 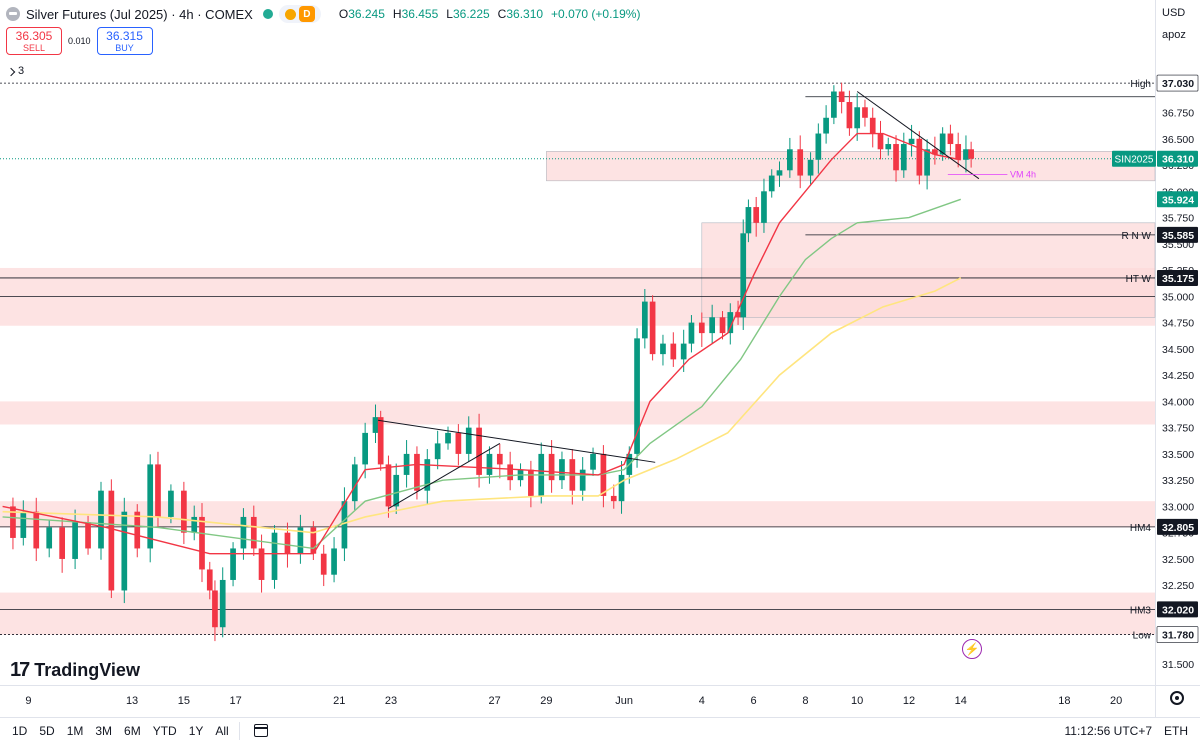 I want to click on tradingview-logo-icon: 17, so click(x=20, y=670).